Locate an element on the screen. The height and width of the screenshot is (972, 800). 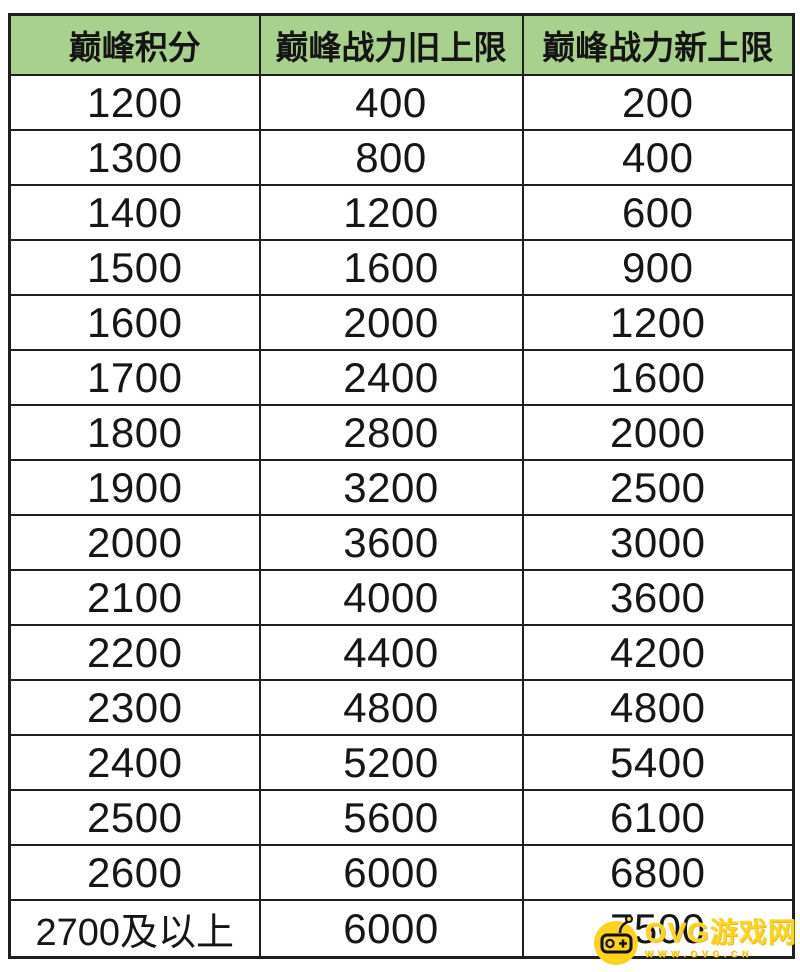
table-cell: 200 is located at coordinates (658, 102).